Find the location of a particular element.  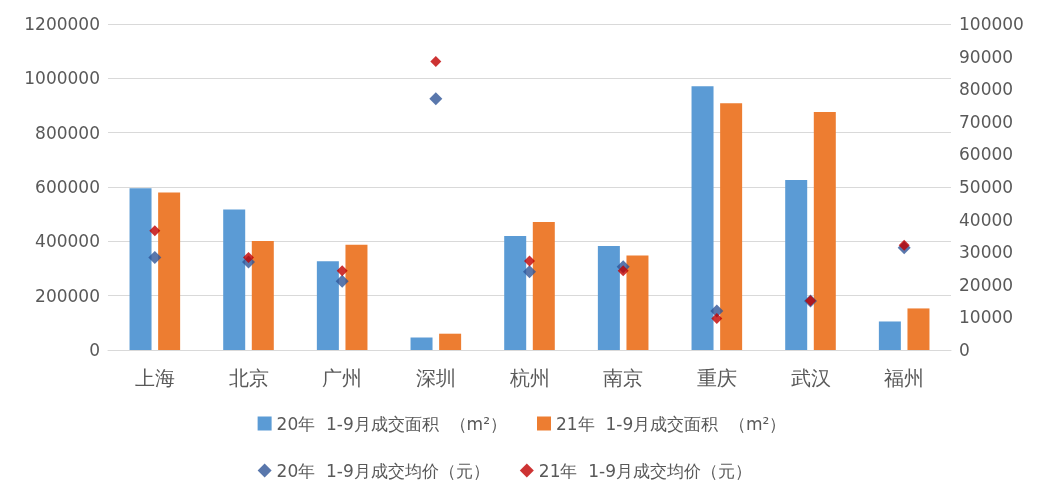

y2-tick-label: 40000 is located at coordinates (986, 219).